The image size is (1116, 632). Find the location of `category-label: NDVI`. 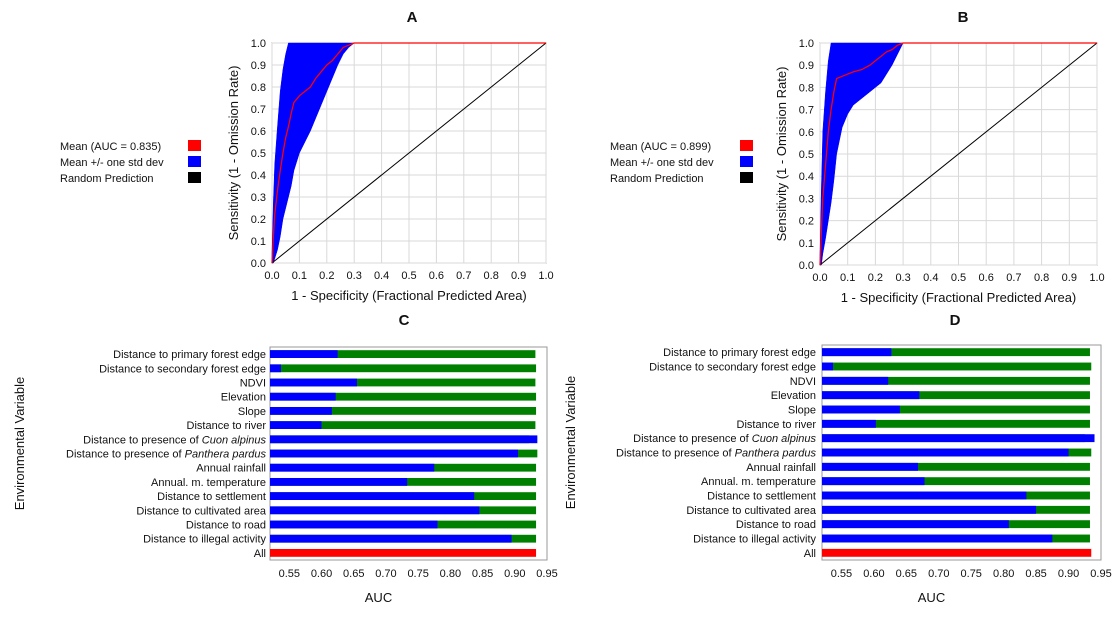

category-label: NDVI is located at coordinates (803, 382).